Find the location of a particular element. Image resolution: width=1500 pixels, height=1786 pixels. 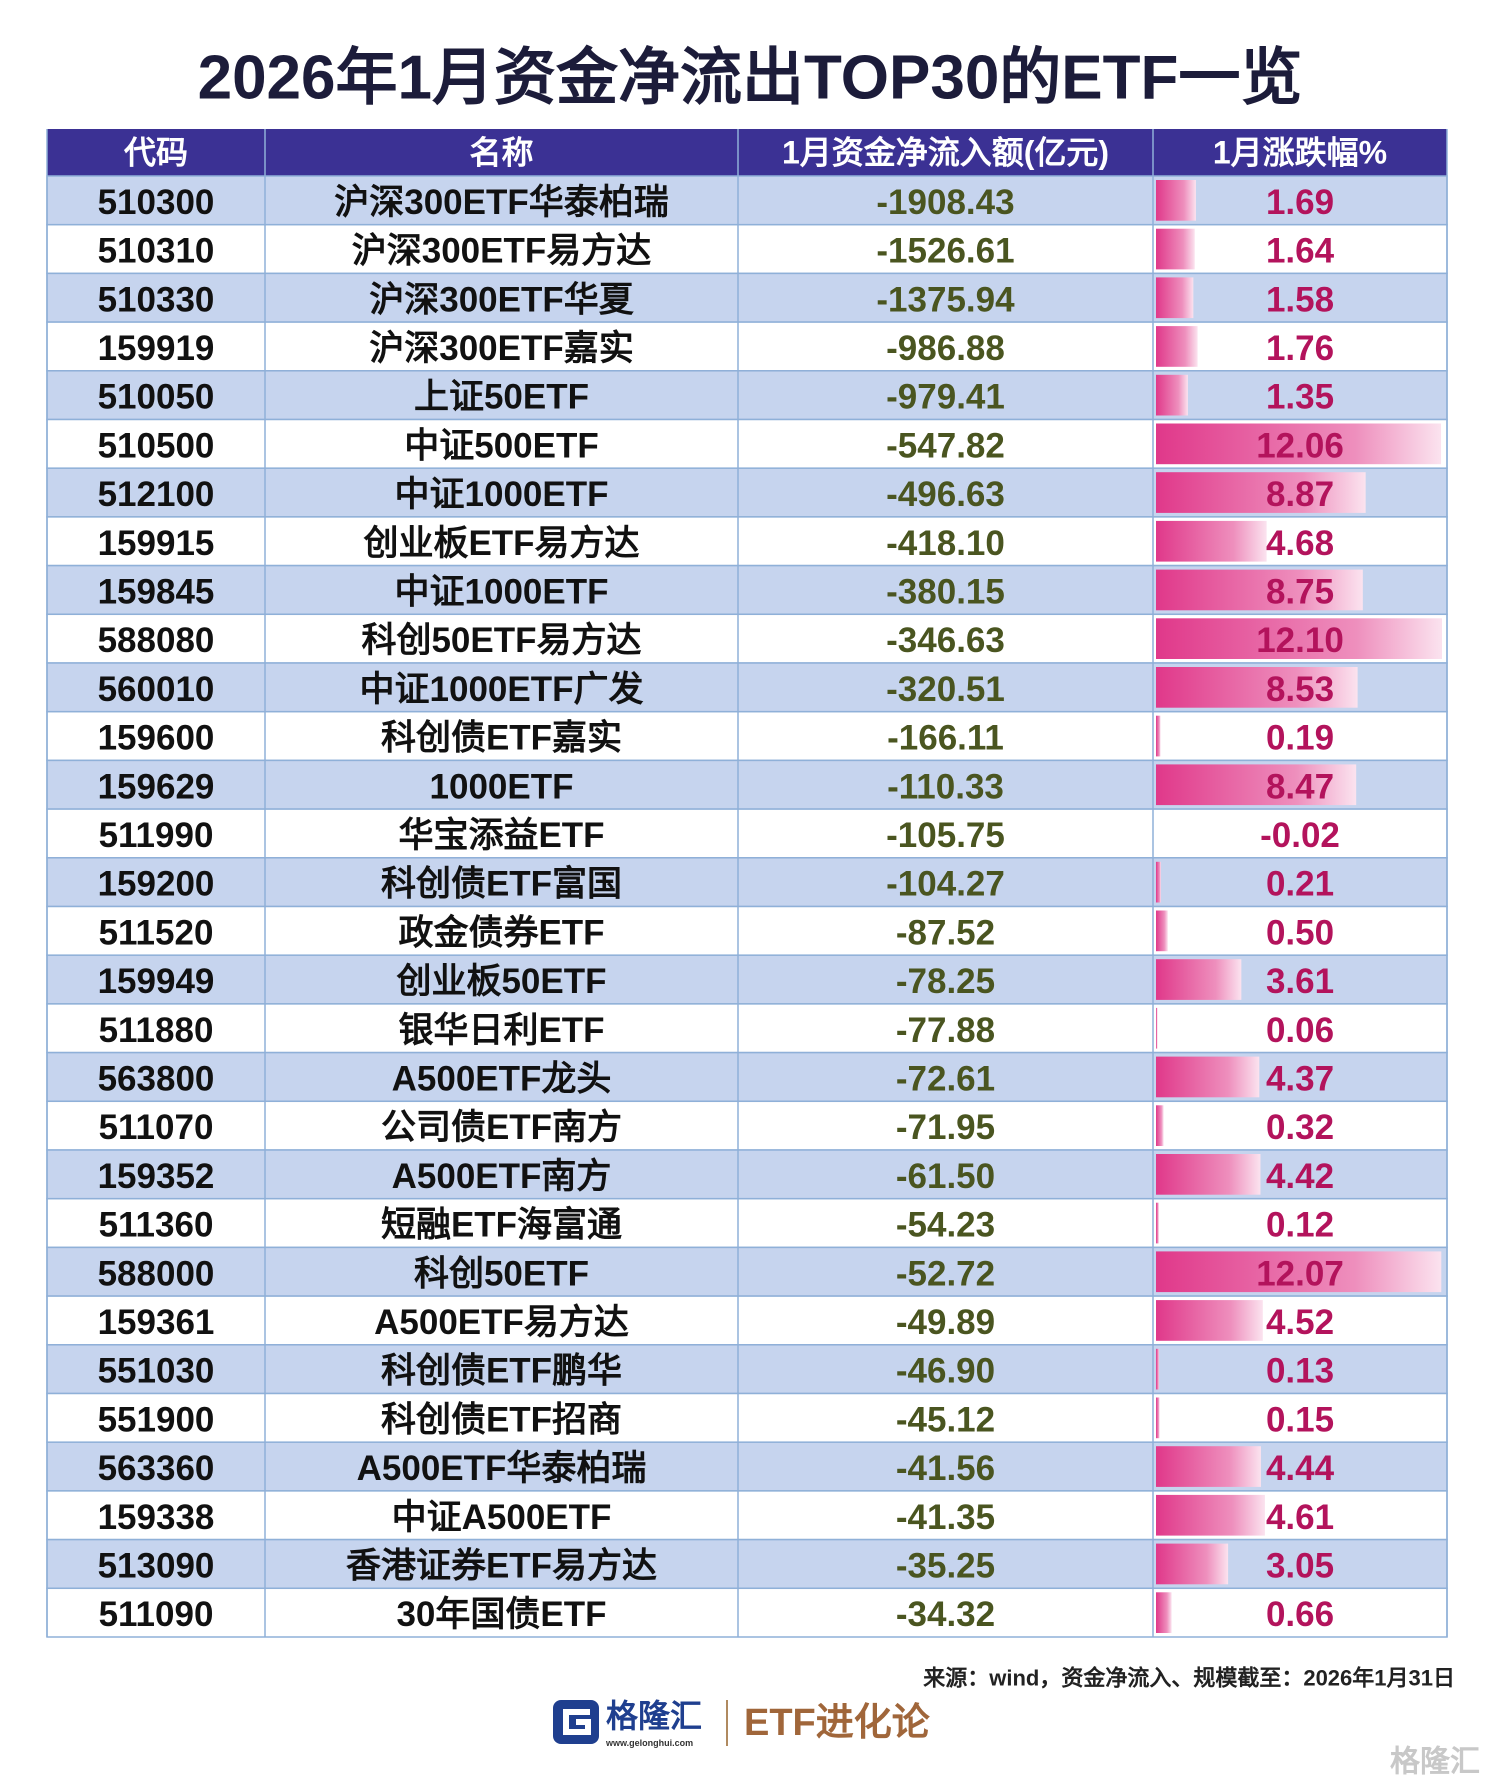

net-flow: -41.56 is located at coordinates (945, 1468).